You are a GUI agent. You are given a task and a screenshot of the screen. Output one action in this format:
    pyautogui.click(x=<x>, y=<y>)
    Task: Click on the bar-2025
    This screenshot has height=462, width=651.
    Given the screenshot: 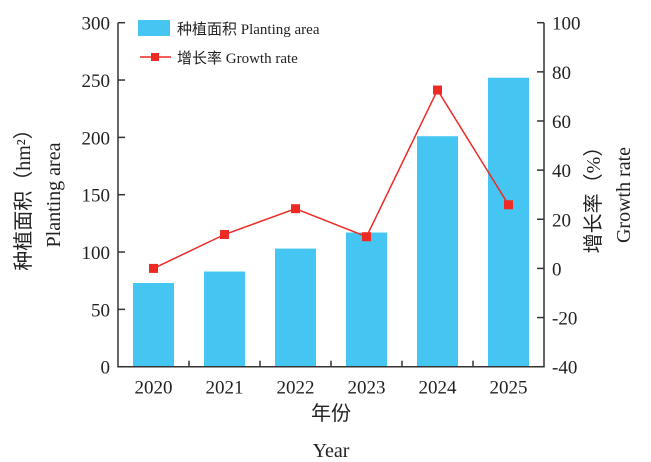 What is the action you would take?
    pyautogui.click(x=508, y=222)
    